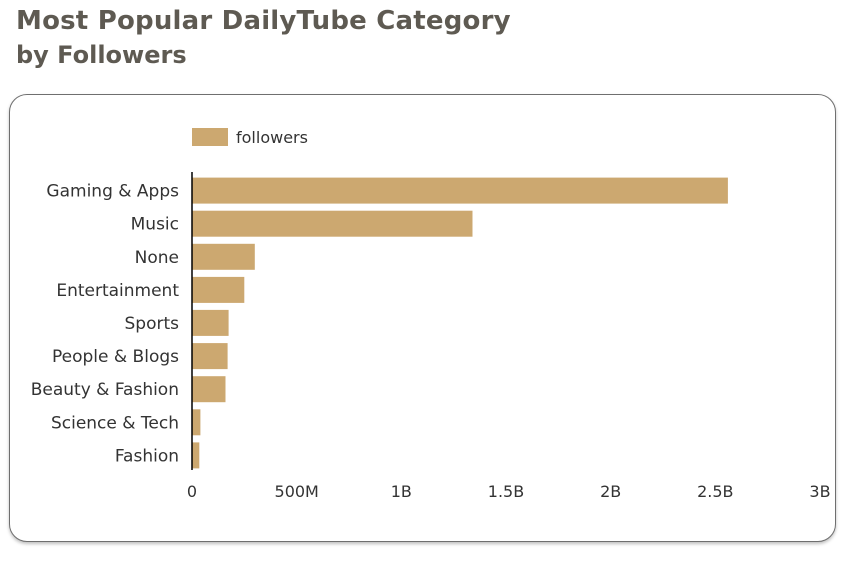 The width and height of the screenshot is (849, 562). Describe the element at coordinates (210, 322) in the screenshot. I see `bar-sports` at that location.